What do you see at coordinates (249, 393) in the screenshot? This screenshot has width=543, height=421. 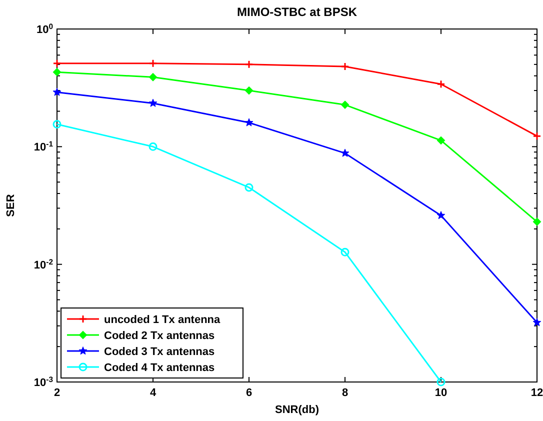 I see `x-tick-label: 6` at bounding box center [249, 393].